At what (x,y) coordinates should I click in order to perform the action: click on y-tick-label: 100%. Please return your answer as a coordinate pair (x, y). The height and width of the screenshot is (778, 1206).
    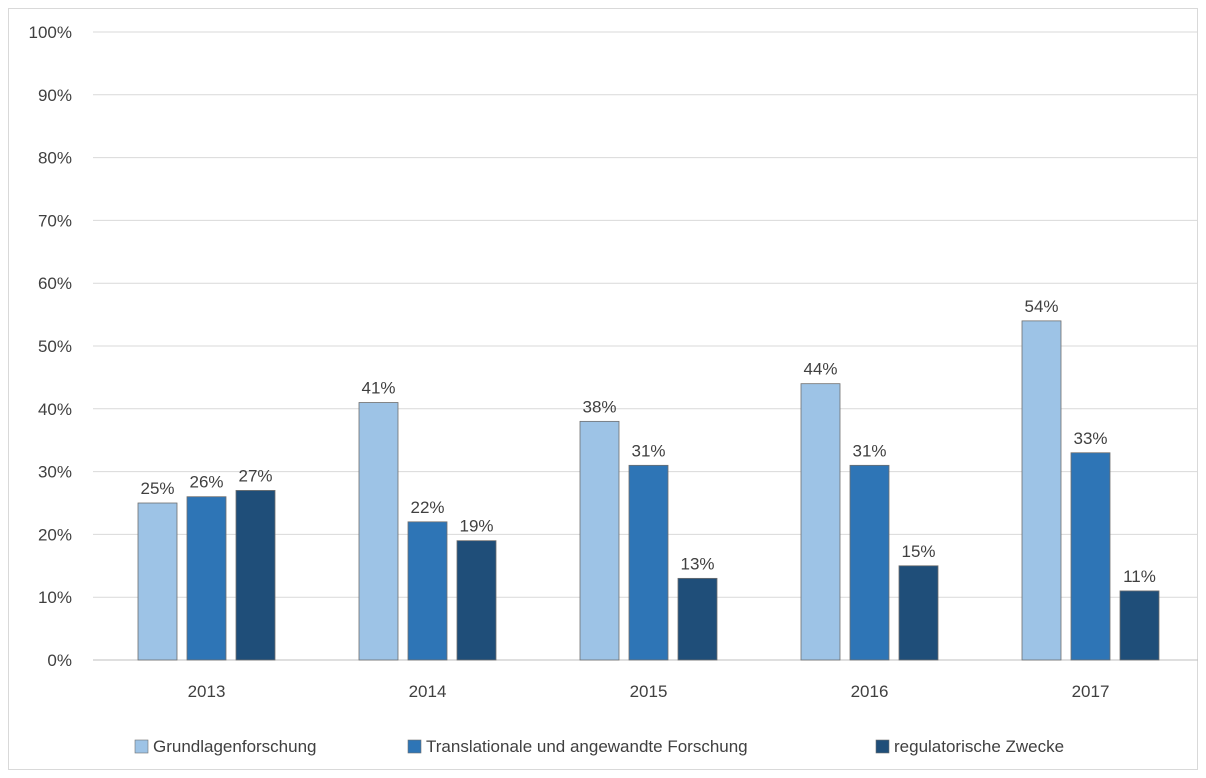
    Looking at the image, I should click on (50, 32).